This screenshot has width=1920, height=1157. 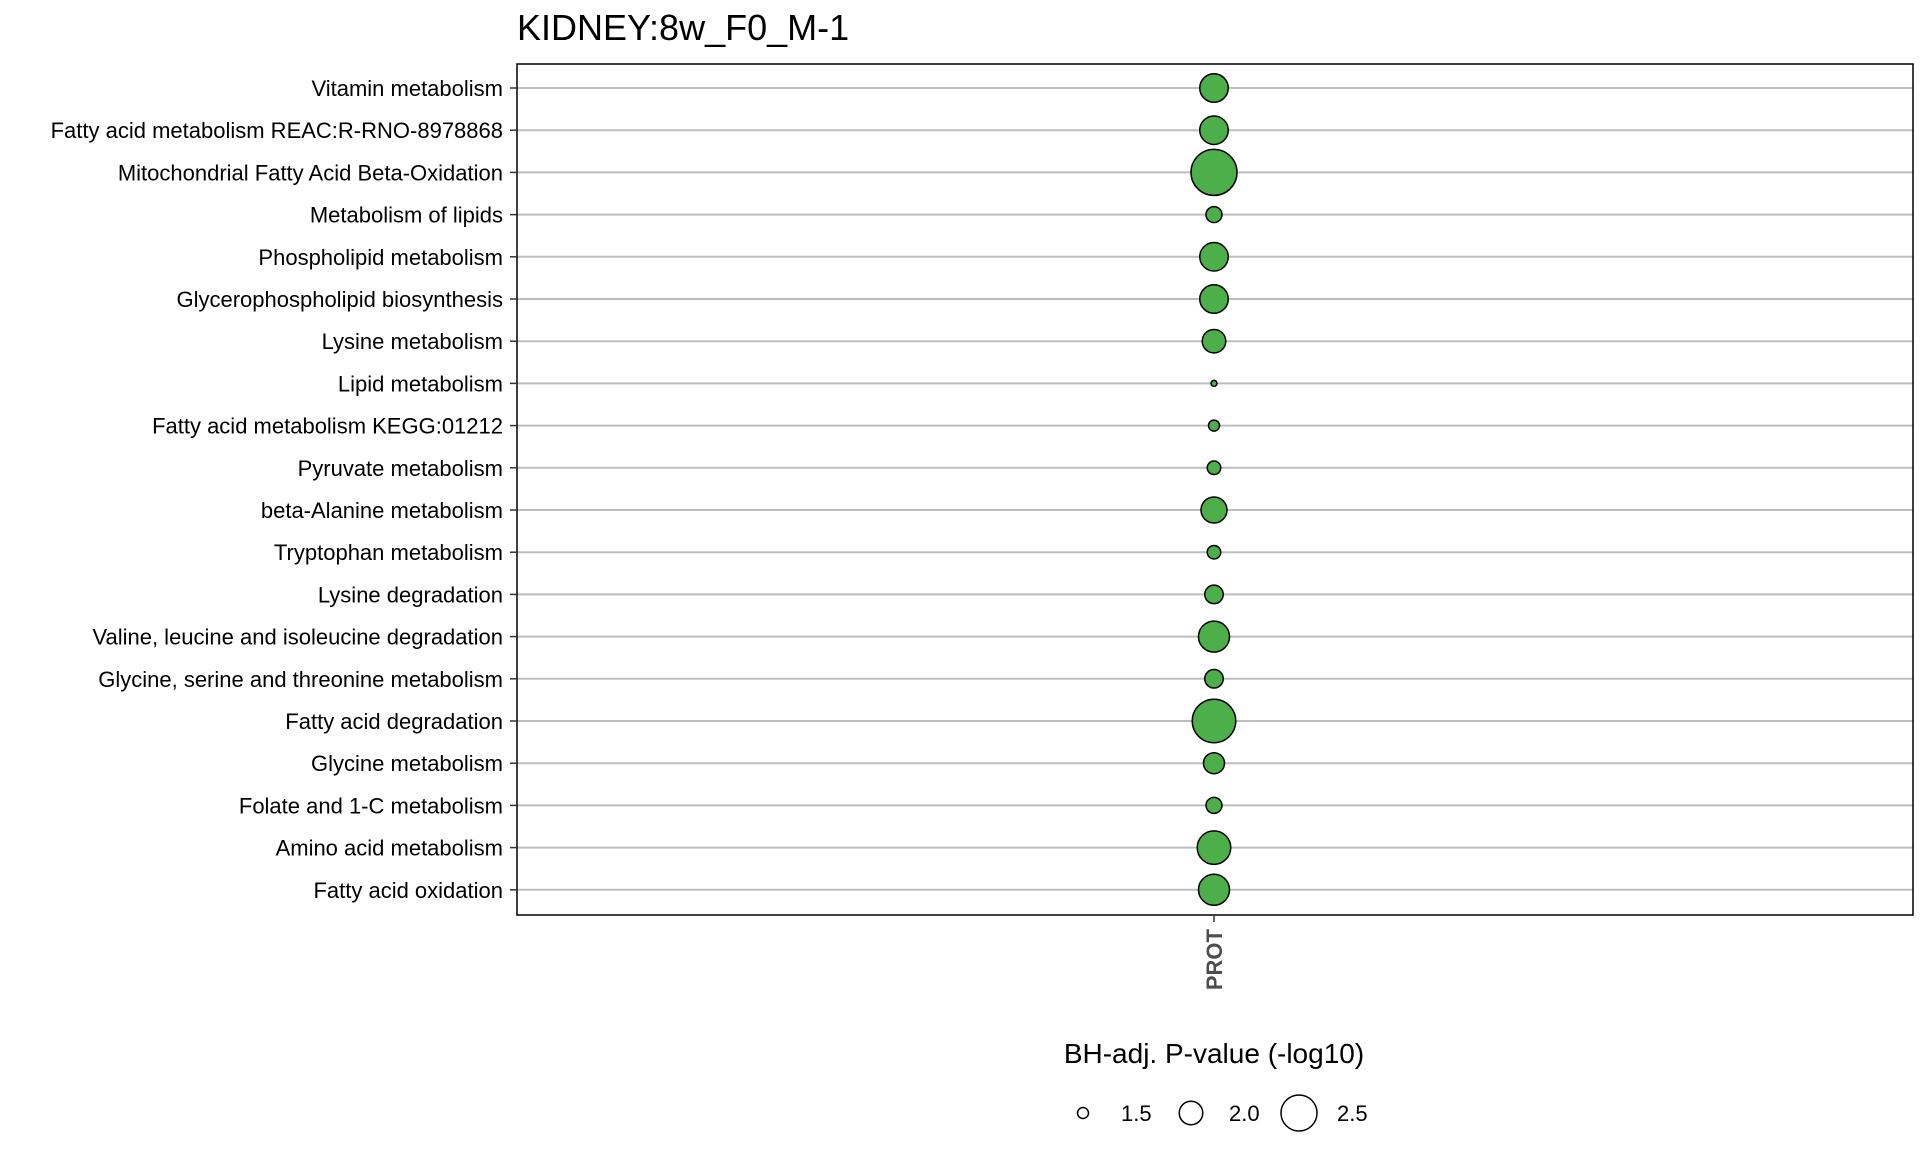 What do you see at coordinates (400, 468) in the screenshot?
I see `y-tick-label: Pyruvate metabolism` at bounding box center [400, 468].